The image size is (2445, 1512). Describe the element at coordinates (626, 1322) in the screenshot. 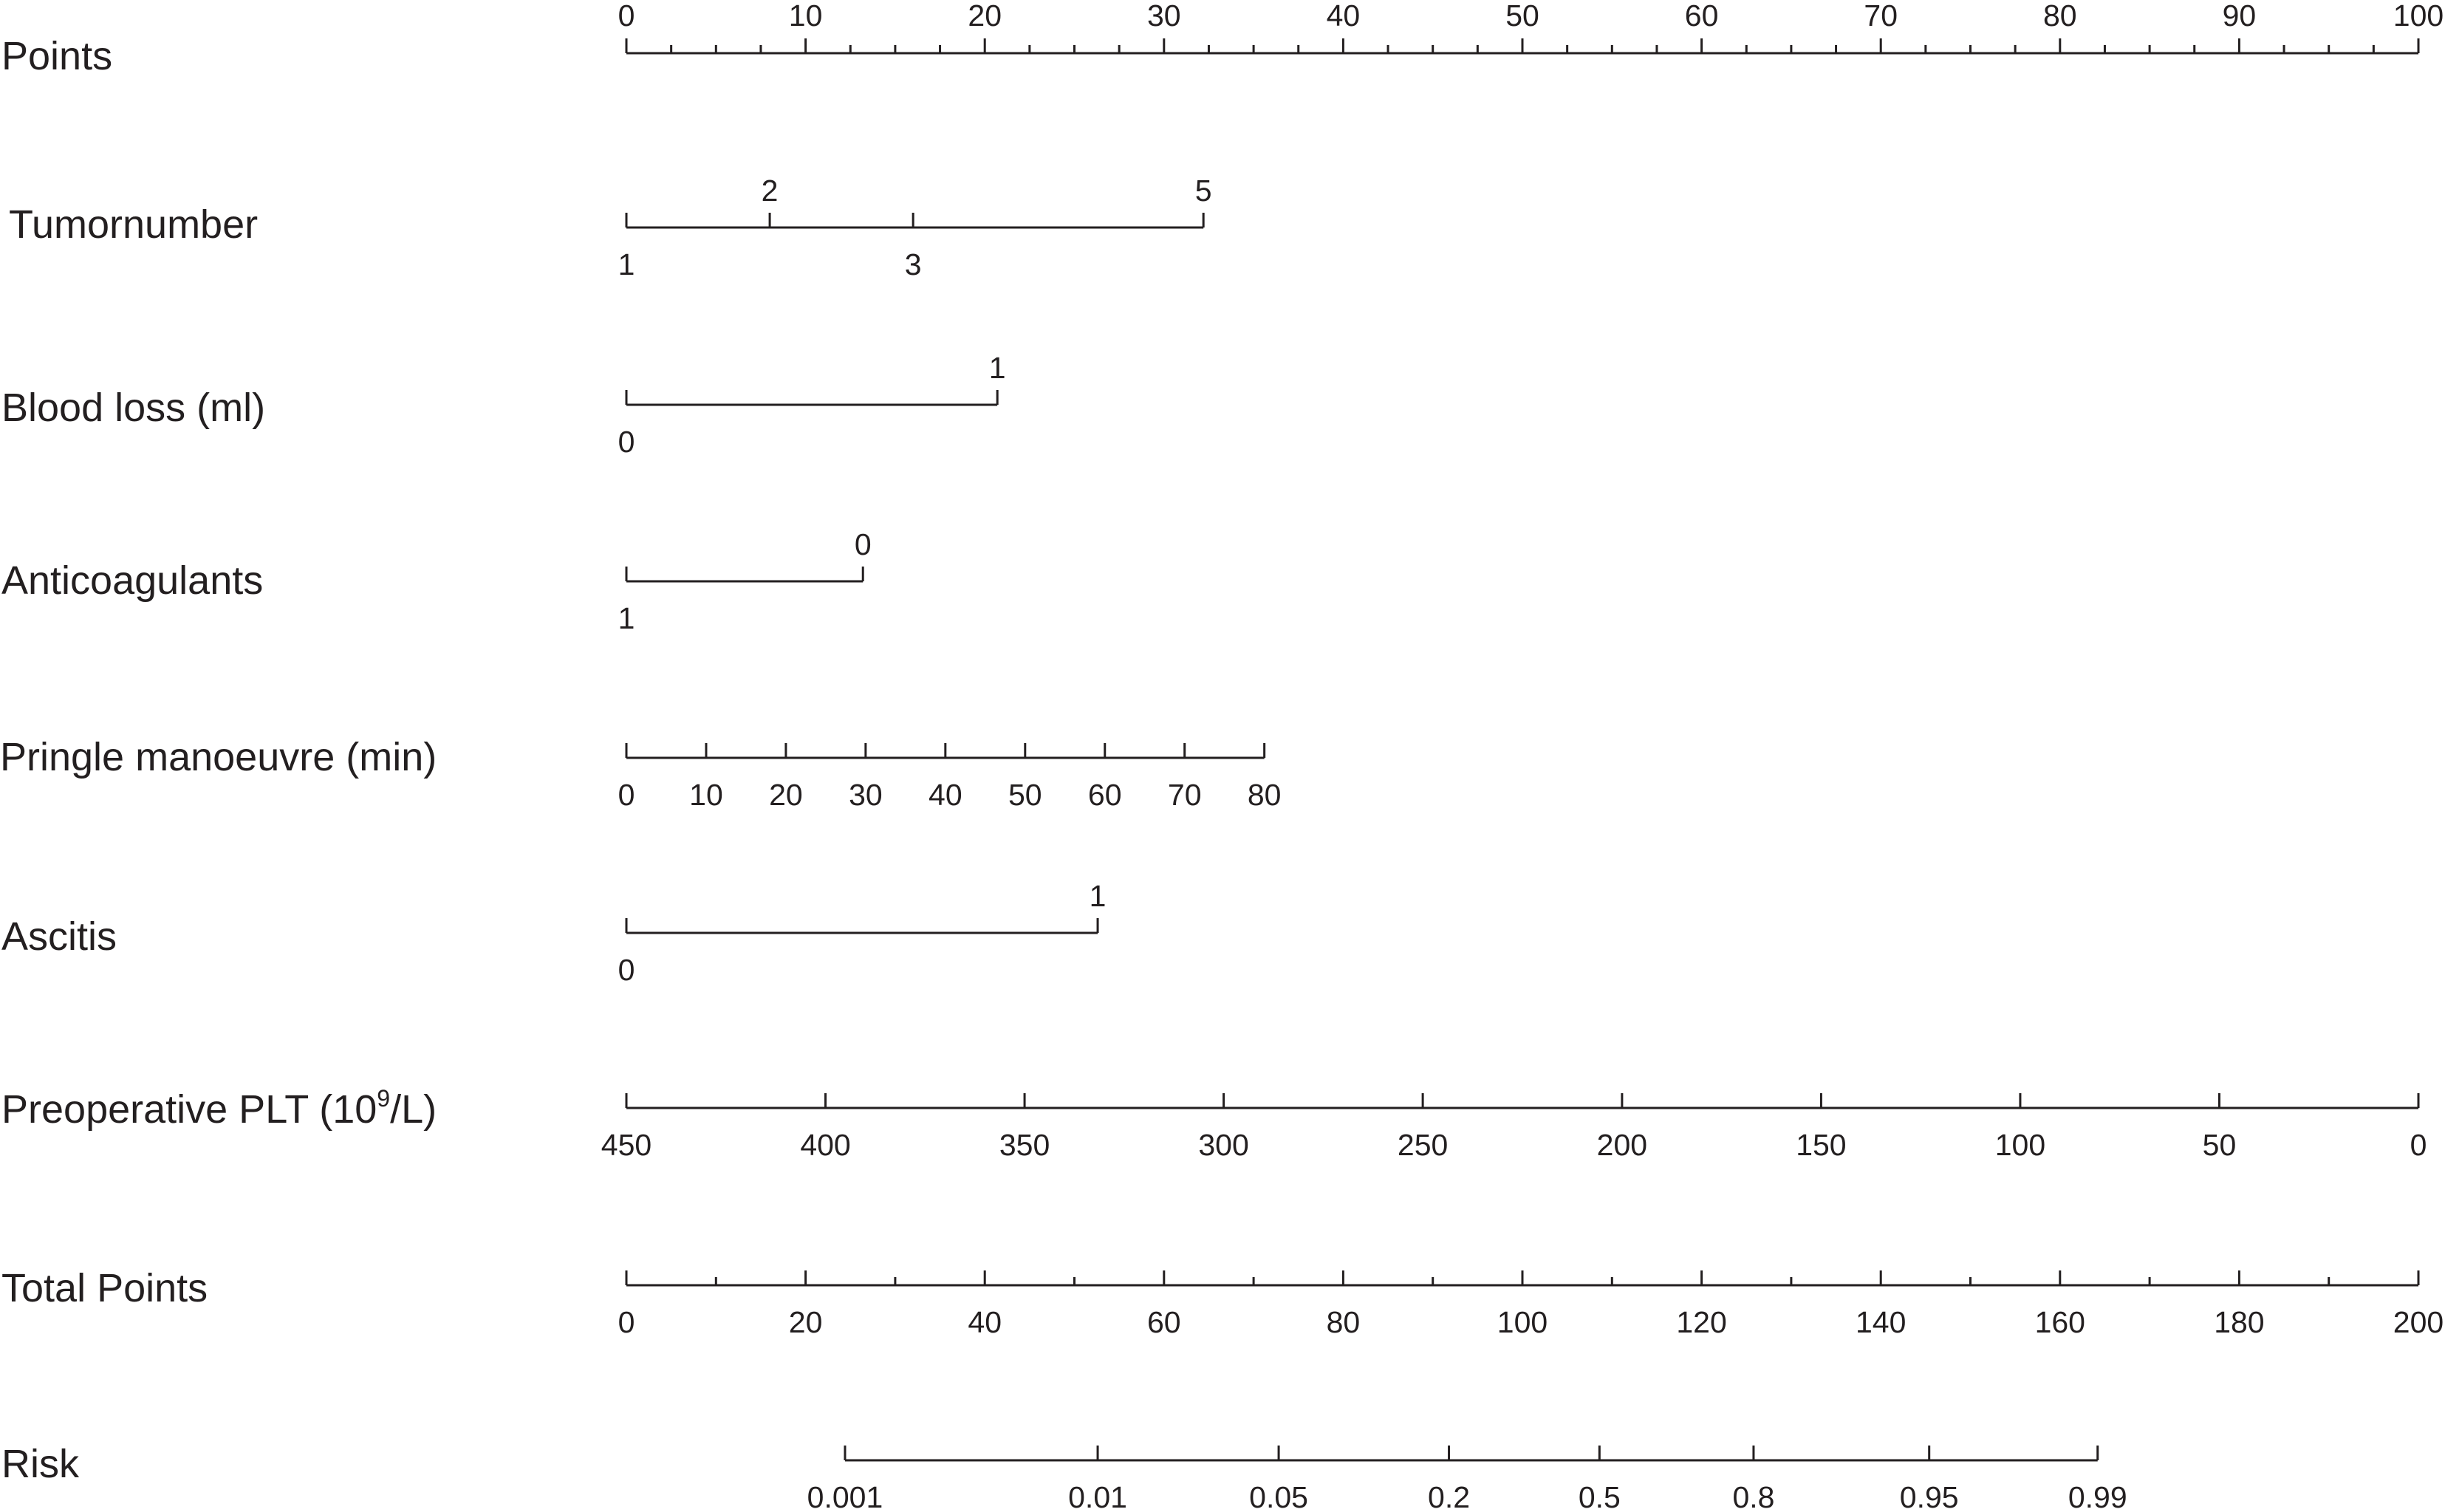

I see `total_points-tick-label-0: 0` at that location.